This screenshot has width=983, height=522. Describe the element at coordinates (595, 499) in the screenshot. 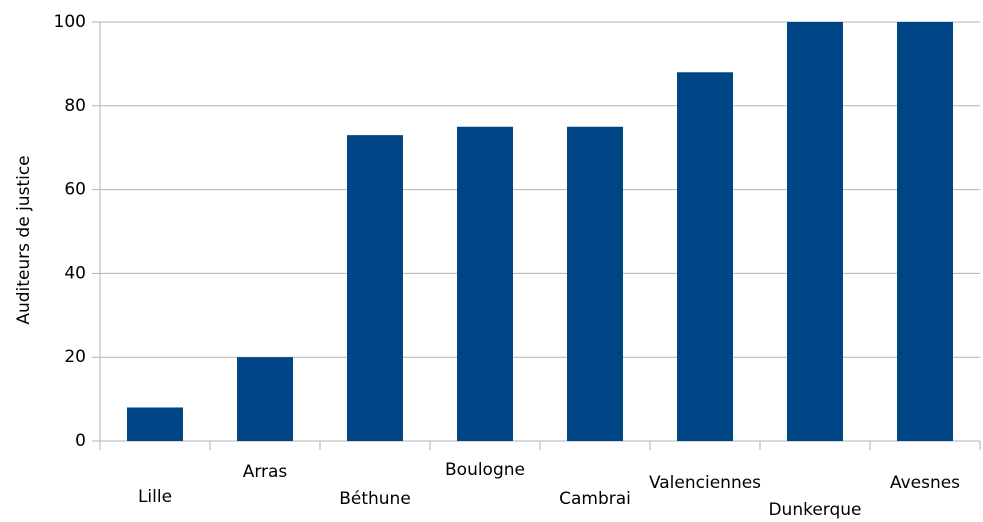

I see `x-tick-label: Cambrai` at that location.